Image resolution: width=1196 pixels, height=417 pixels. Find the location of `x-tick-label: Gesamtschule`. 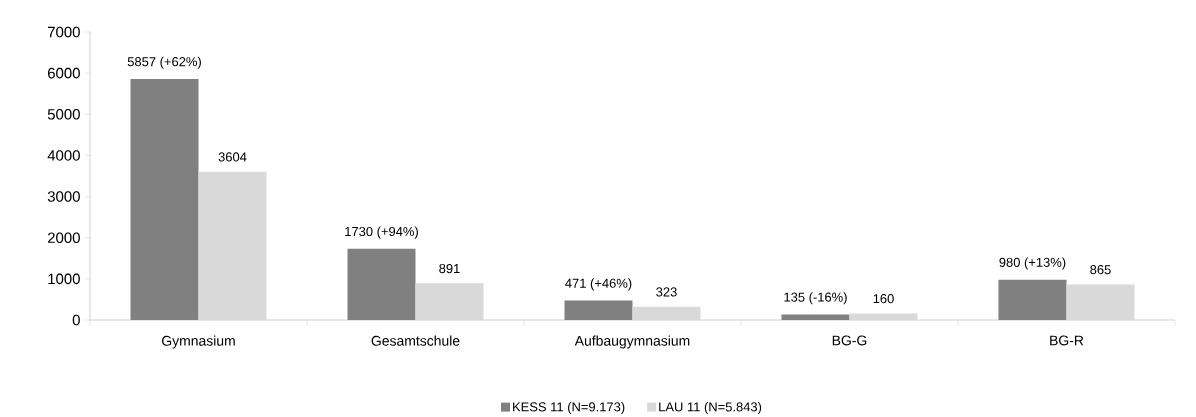

x-tick-label: Gesamtschule is located at coordinates (415, 340).